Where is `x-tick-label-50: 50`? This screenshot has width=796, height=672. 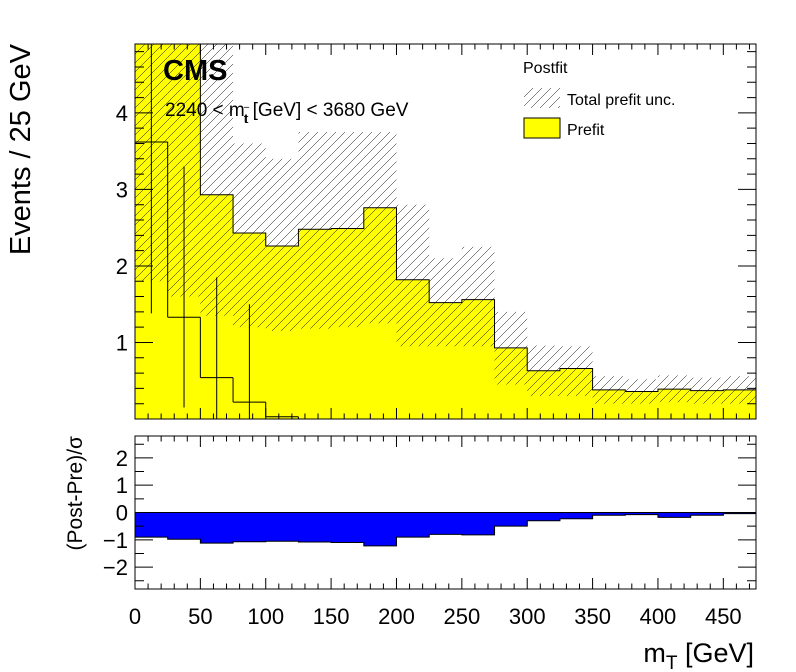
x-tick-label-50: 50 is located at coordinates (200, 616).